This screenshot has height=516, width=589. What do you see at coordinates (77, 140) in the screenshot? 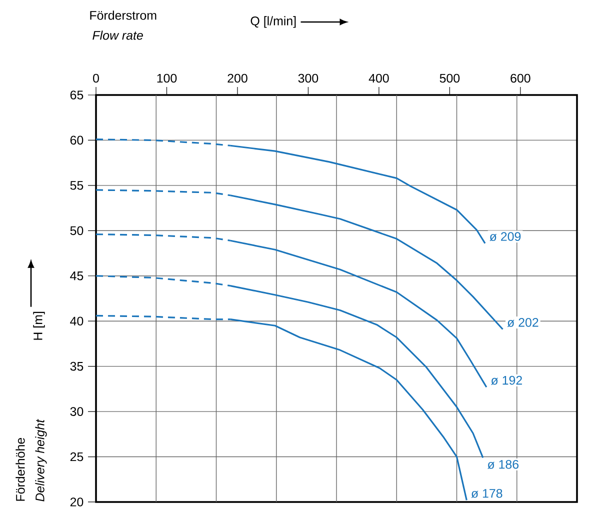
I see `y-tick-label: 60` at bounding box center [77, 140].